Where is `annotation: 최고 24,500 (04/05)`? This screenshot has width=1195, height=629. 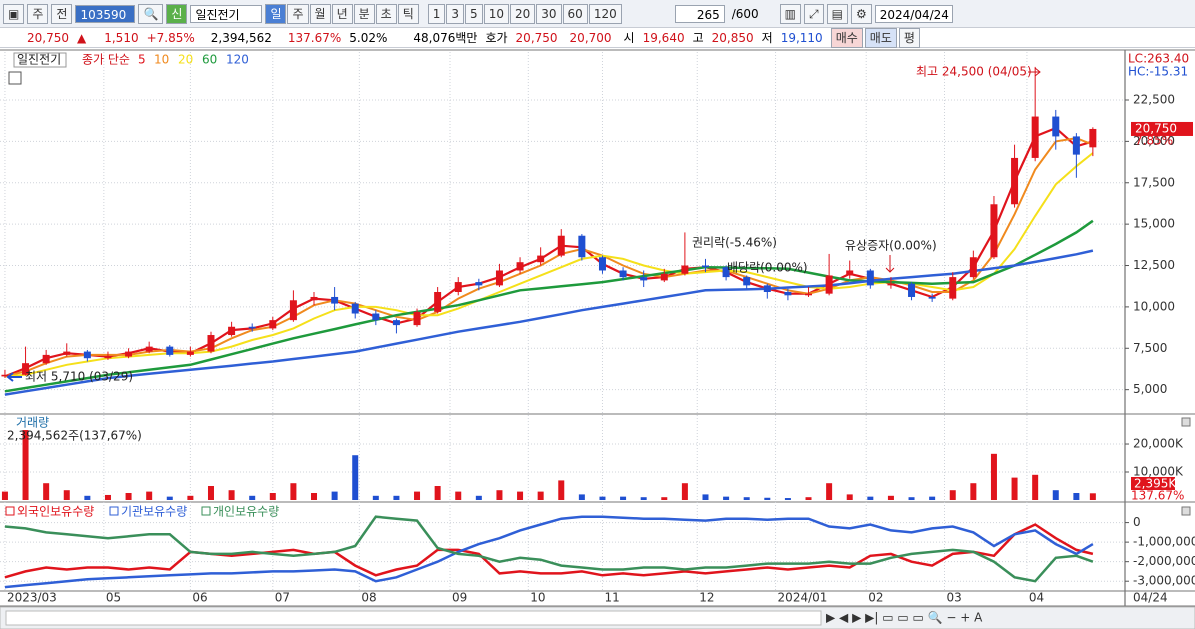 annotation: 최고 24,500 (04/05) is located at coordinates (974, 72).